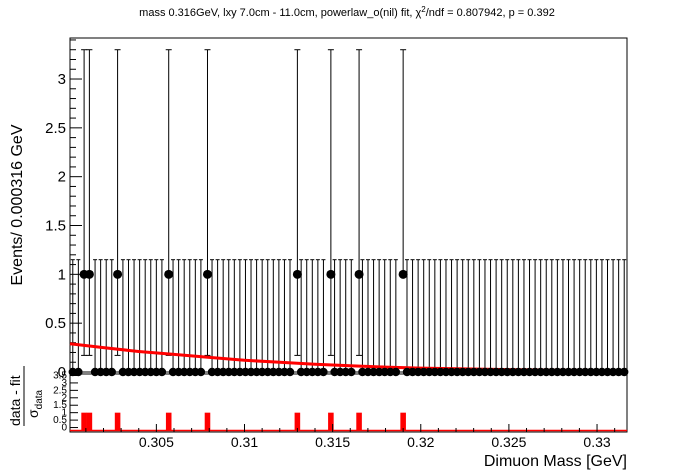 This screenshot has width=696, height=472. I want to click on residual-y-tick-label: 3, so click(64, 383).